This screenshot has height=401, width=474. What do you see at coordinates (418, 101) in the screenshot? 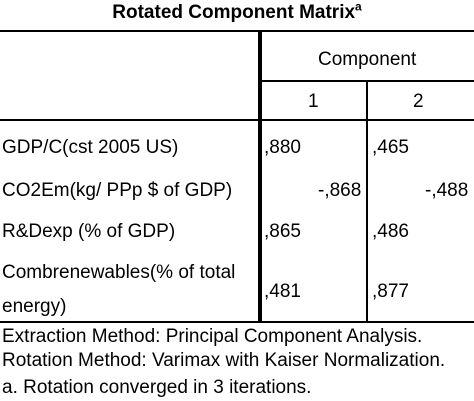
I see `column-header-2: 2` at bounding box center [418, 101].